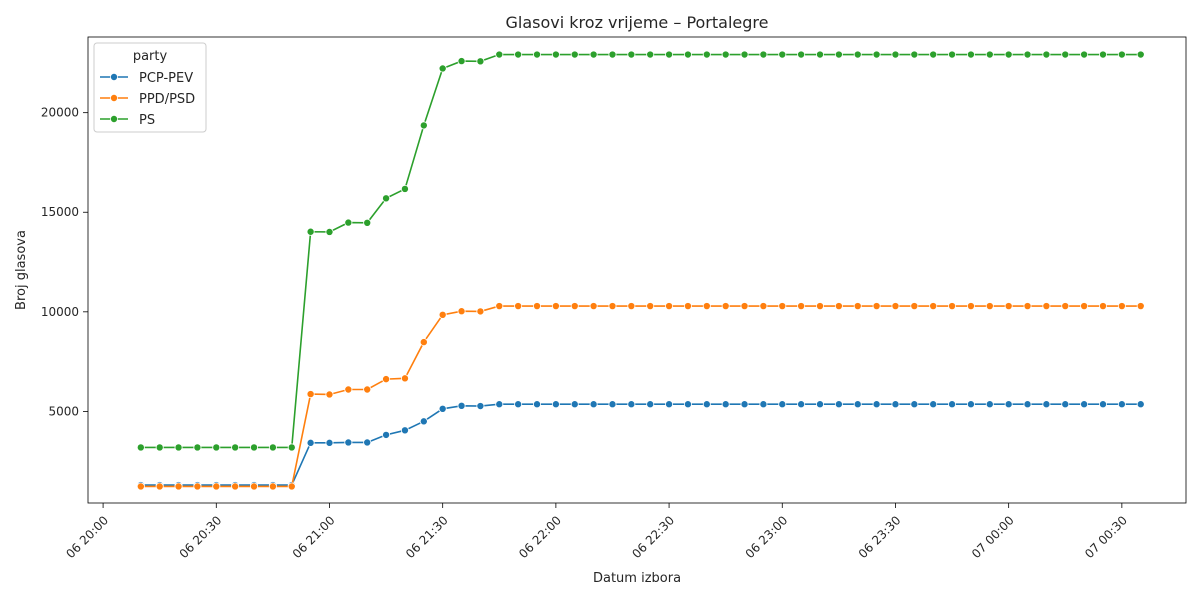  I want to click on legend-title: party, so click(150, 56).